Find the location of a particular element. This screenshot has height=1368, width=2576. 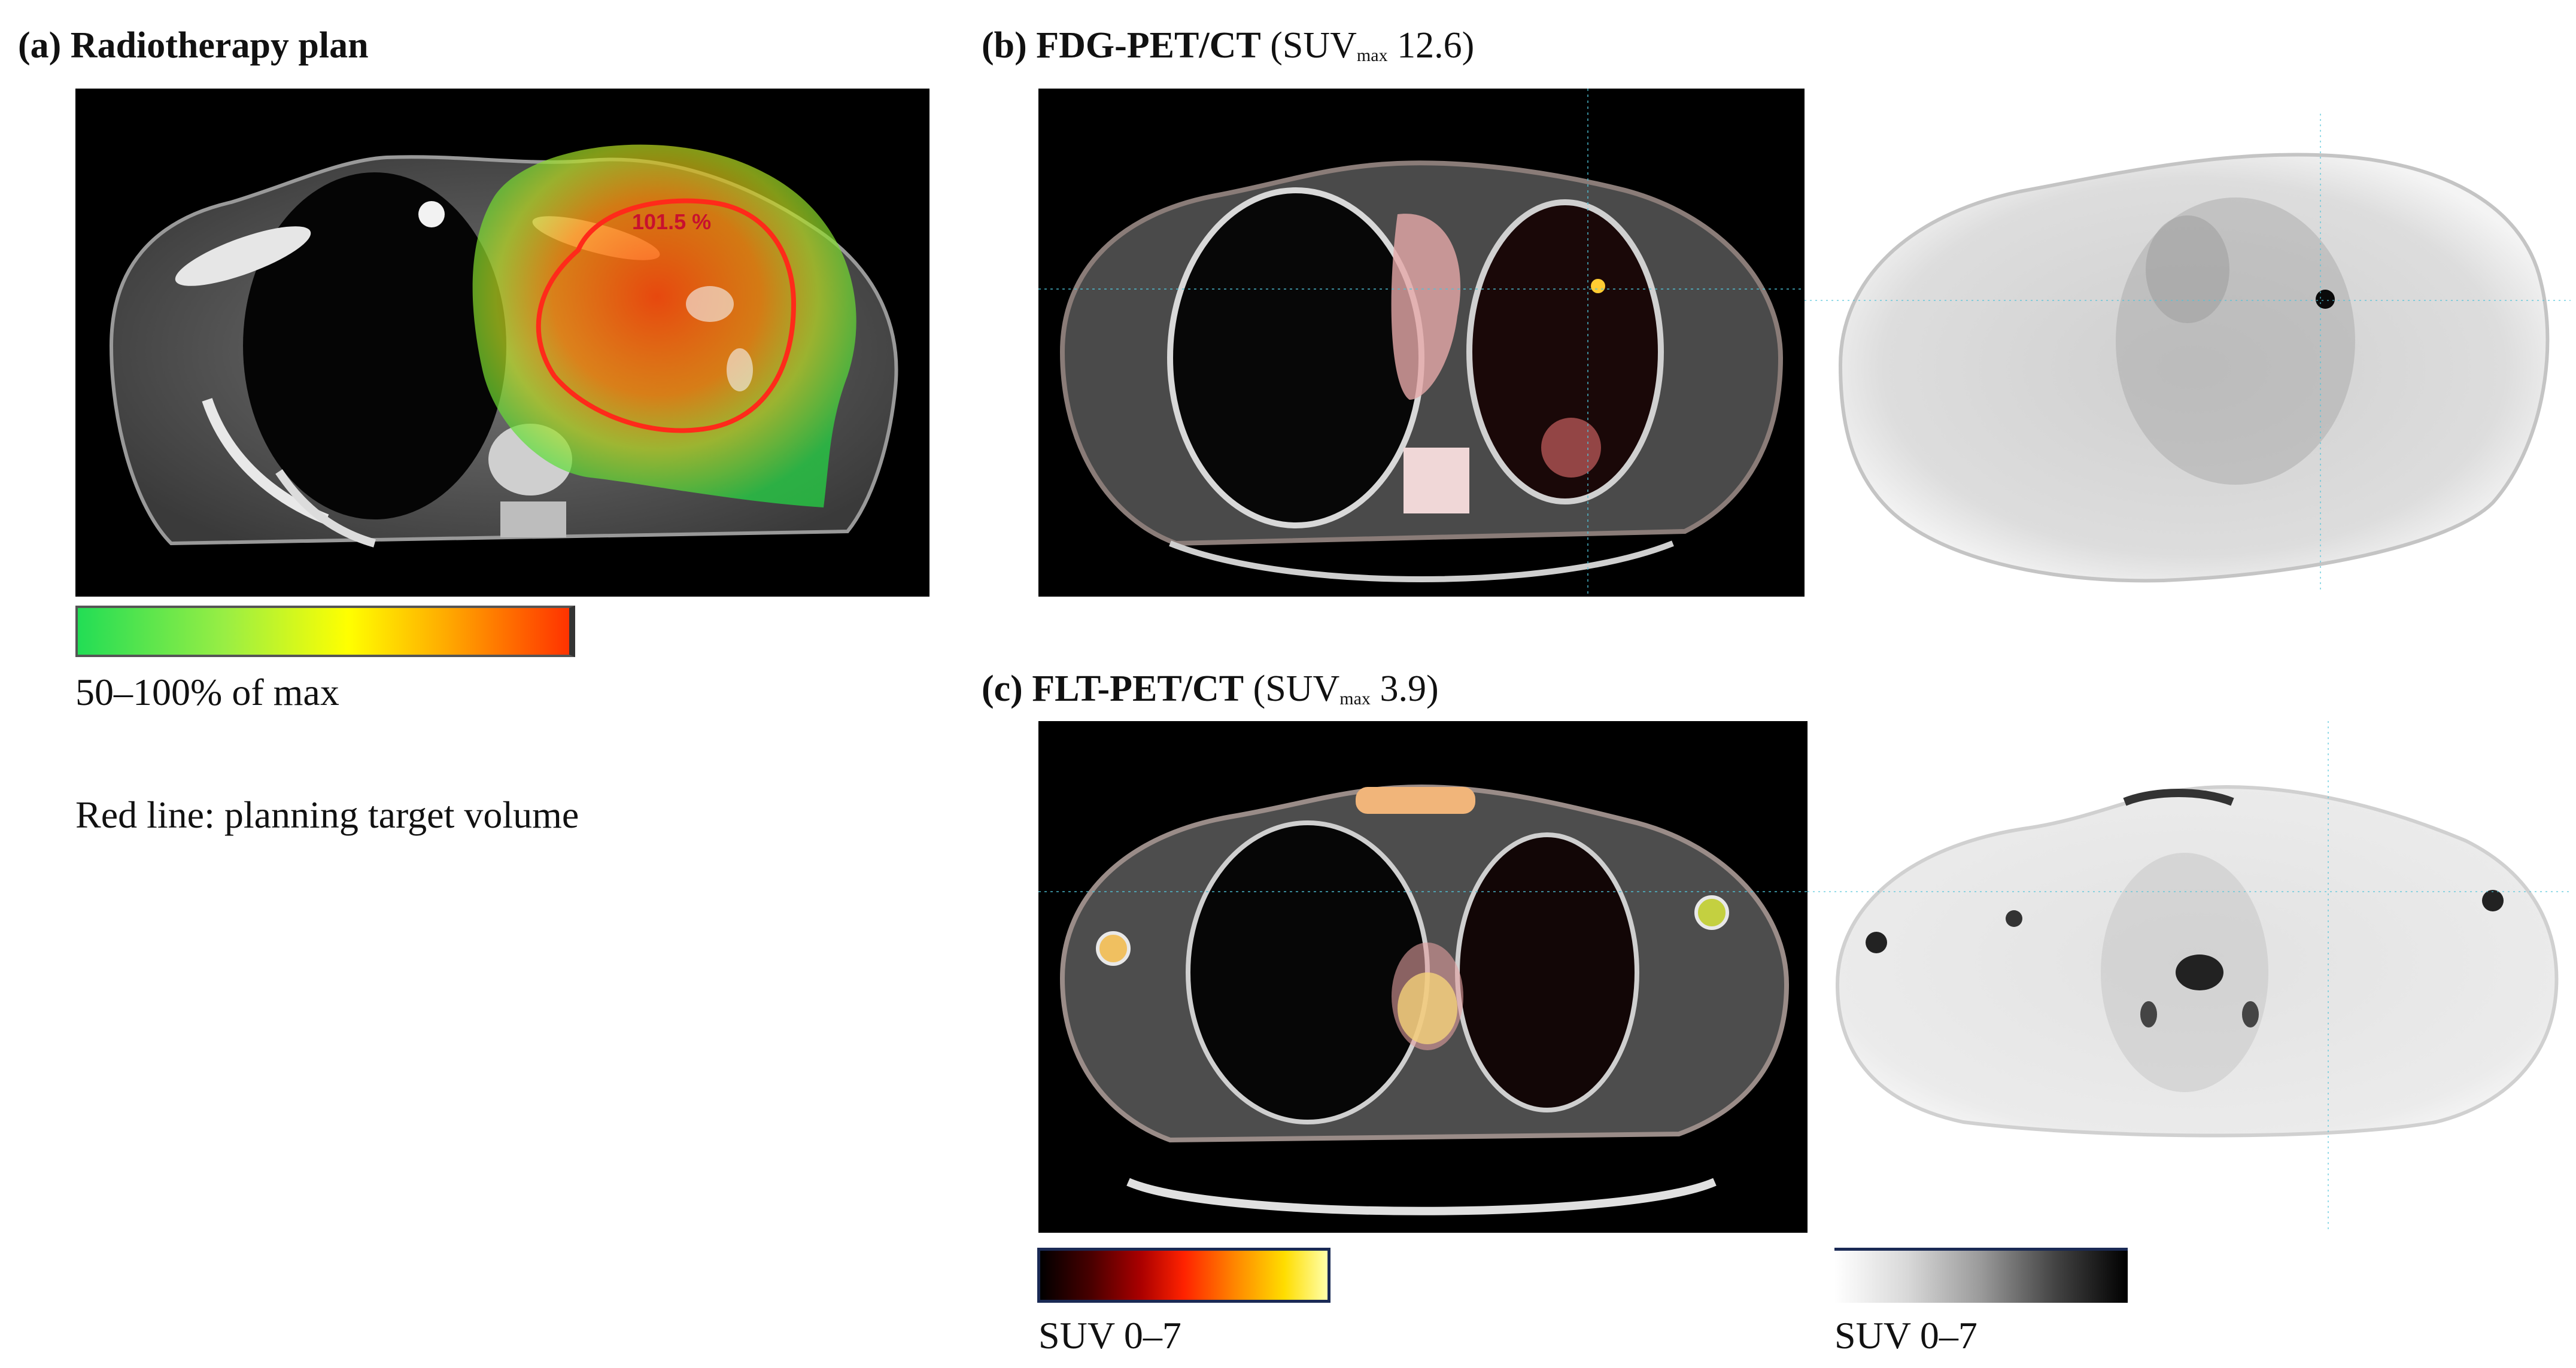

dose-colorbar is located at coordinates (325, 631).